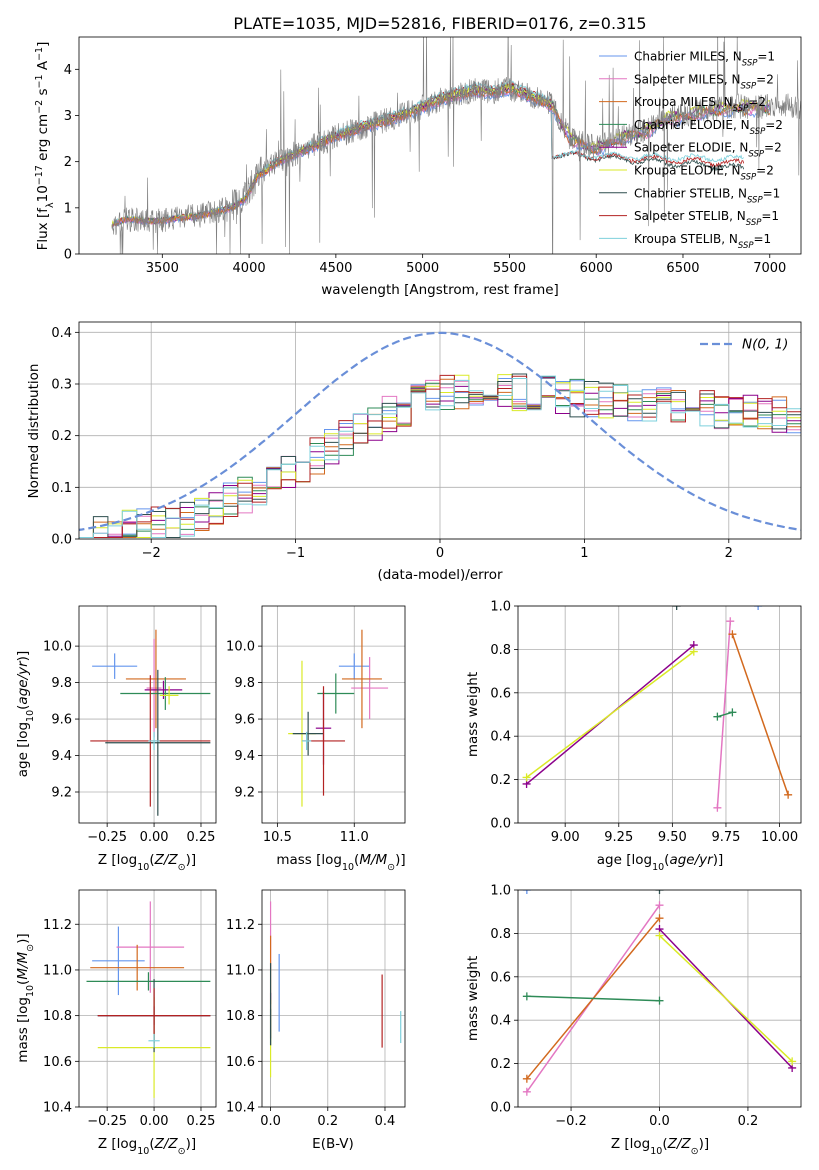  Describe the element at coordinates (61, 488) in the screenshot. I see `y-tick-label: 0.1` at that location.